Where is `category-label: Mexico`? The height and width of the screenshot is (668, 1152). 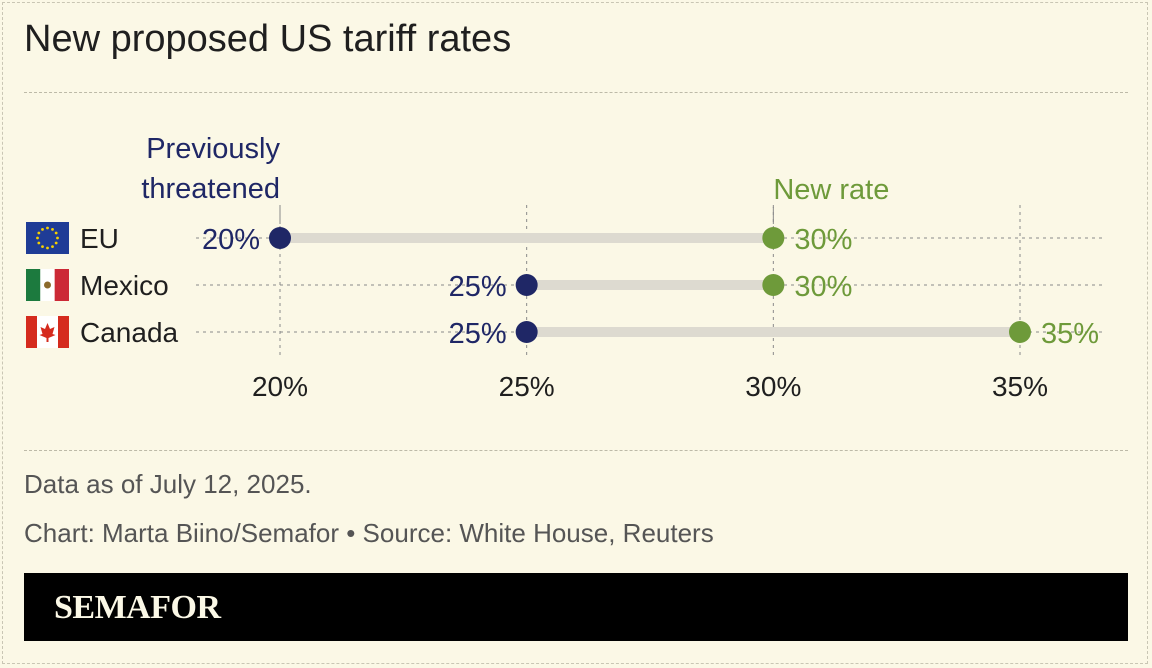
category-label: Mexico is located at coordinates (124, 285).